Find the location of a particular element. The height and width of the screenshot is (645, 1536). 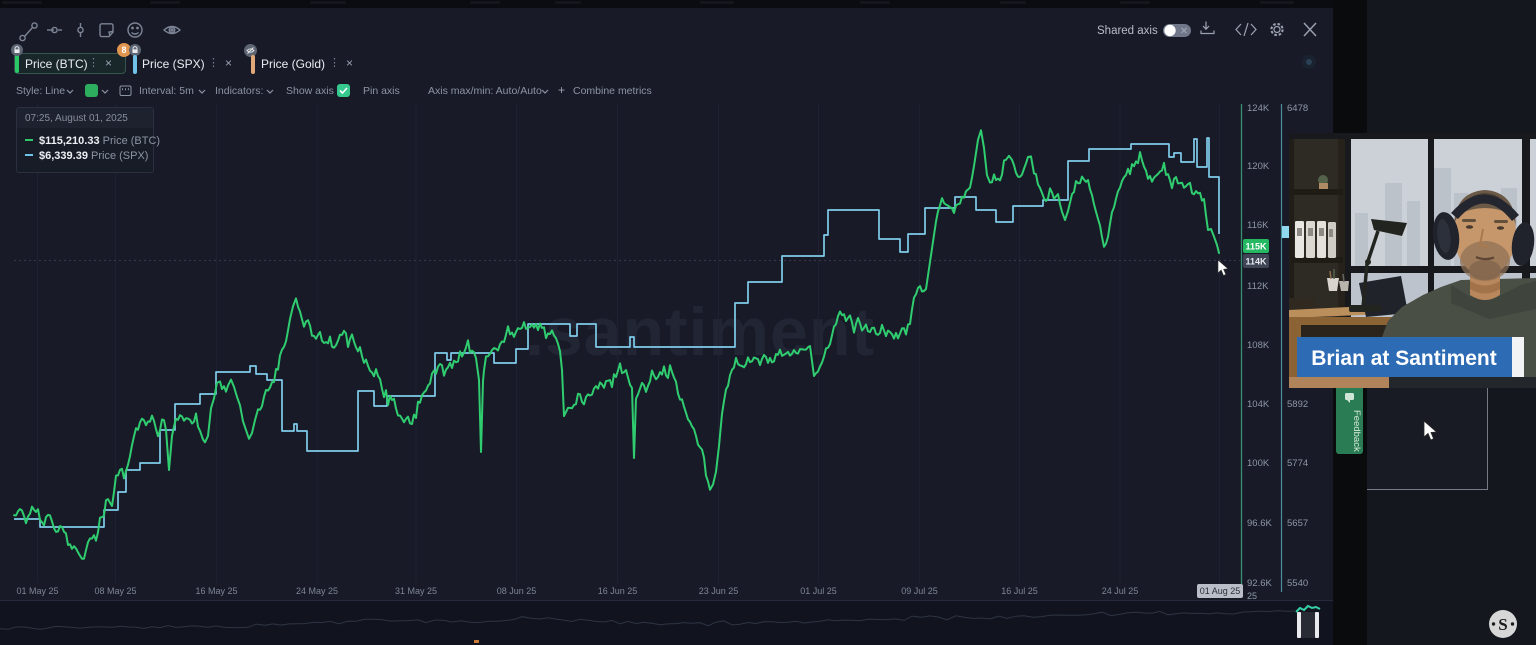

svg-text: 5774 is located at coordinates (1297, 463).